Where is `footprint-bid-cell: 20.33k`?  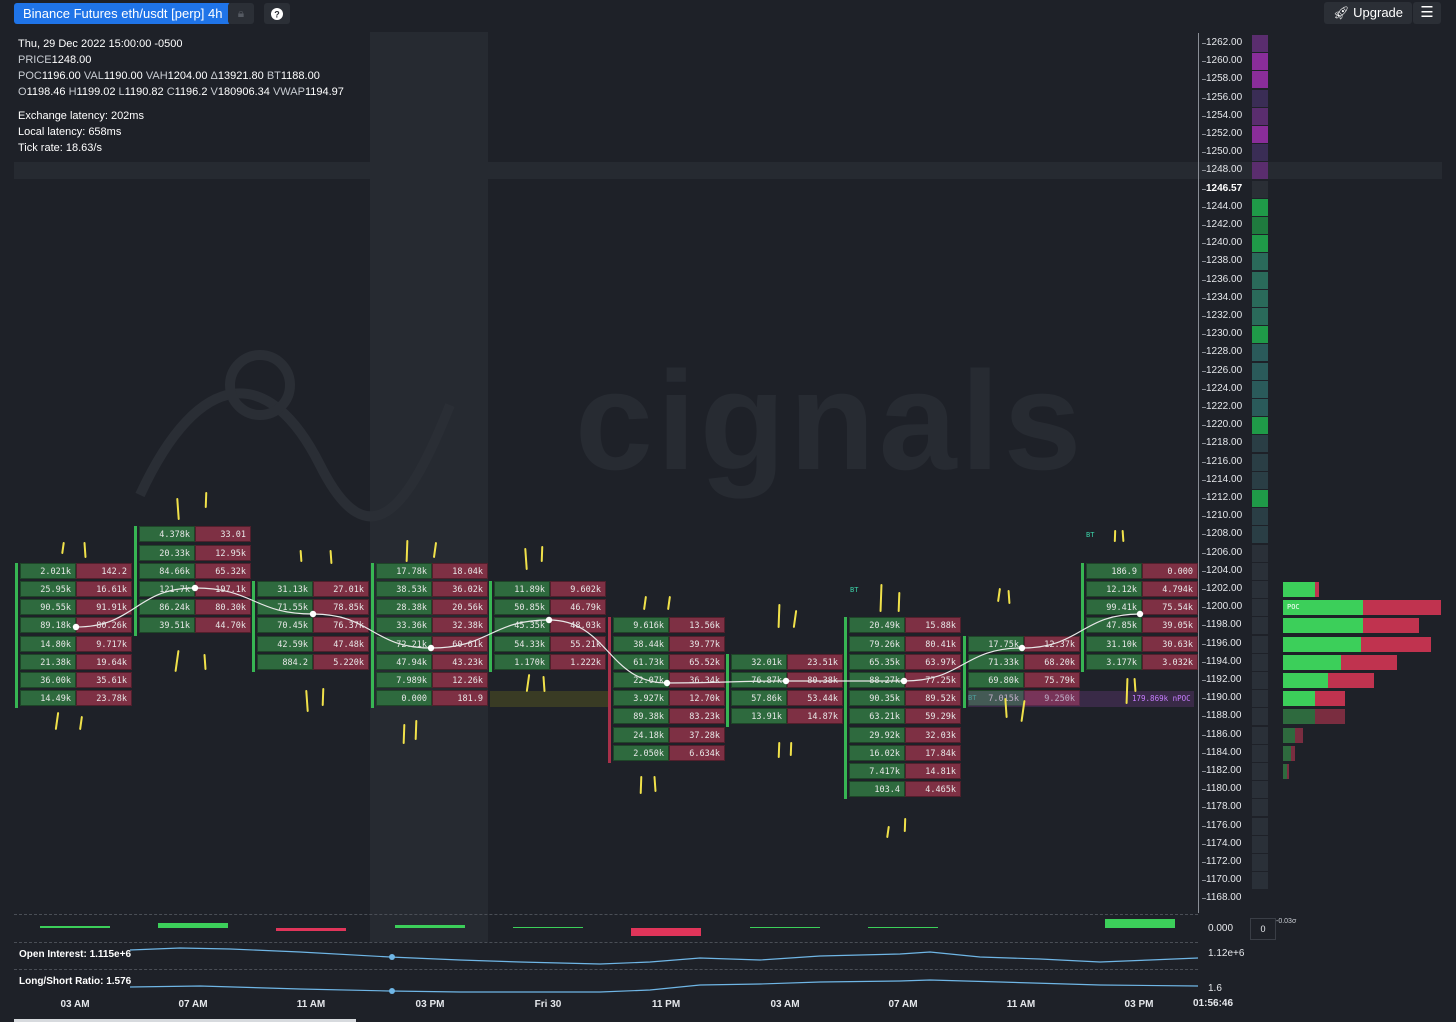
footprint-bid-cell: 20.33k is located at coordinates (167, 552).